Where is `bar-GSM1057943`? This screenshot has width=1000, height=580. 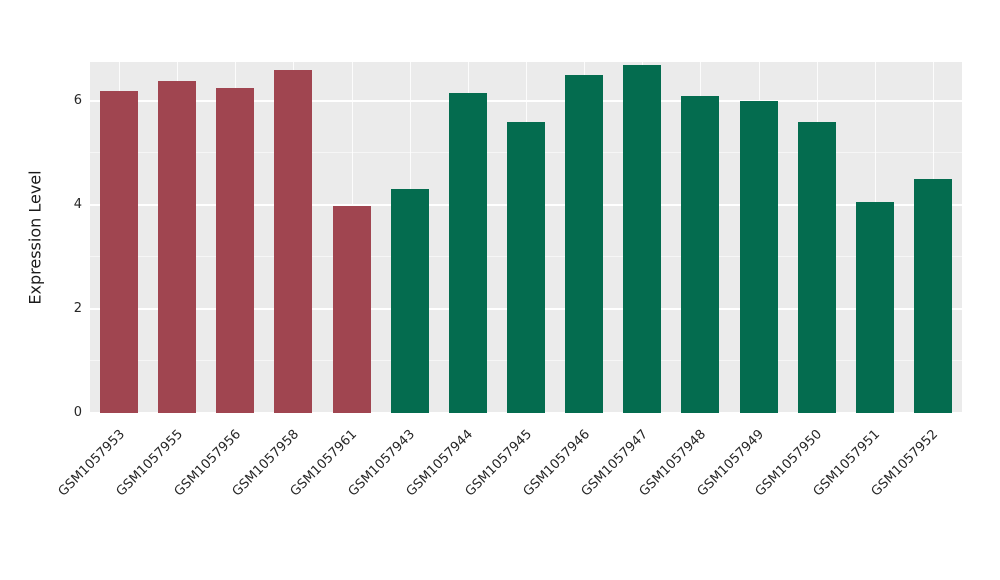 bar-GSM1057943 is located at coordinates (409, 301).